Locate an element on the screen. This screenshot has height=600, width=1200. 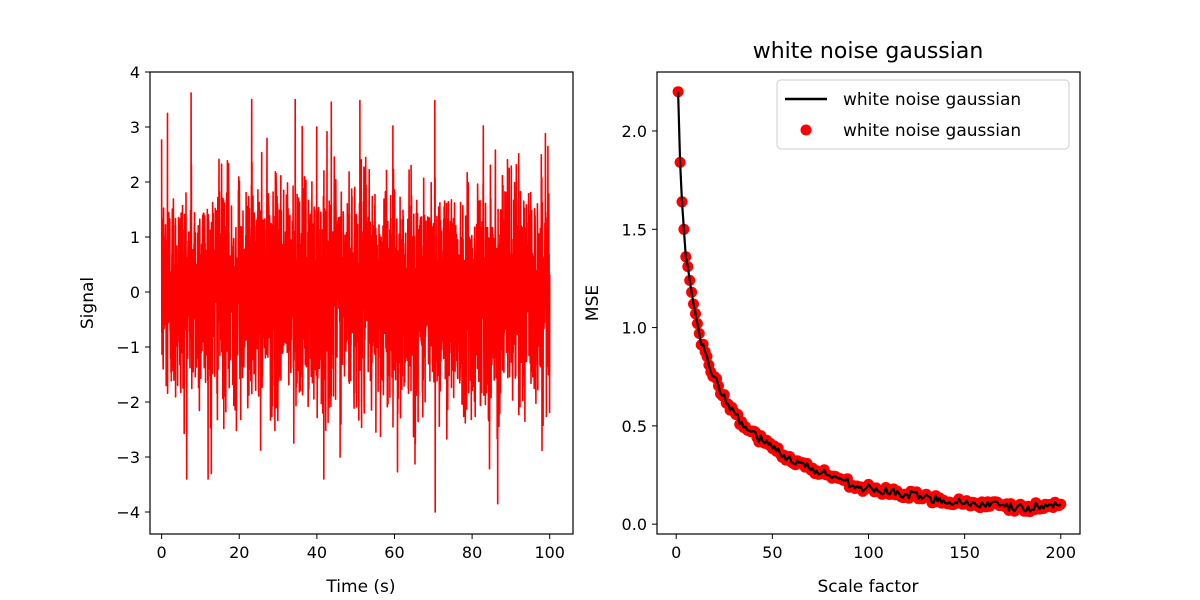
legend-line-label: white noise gaussian is located at coordinates (932, 100).